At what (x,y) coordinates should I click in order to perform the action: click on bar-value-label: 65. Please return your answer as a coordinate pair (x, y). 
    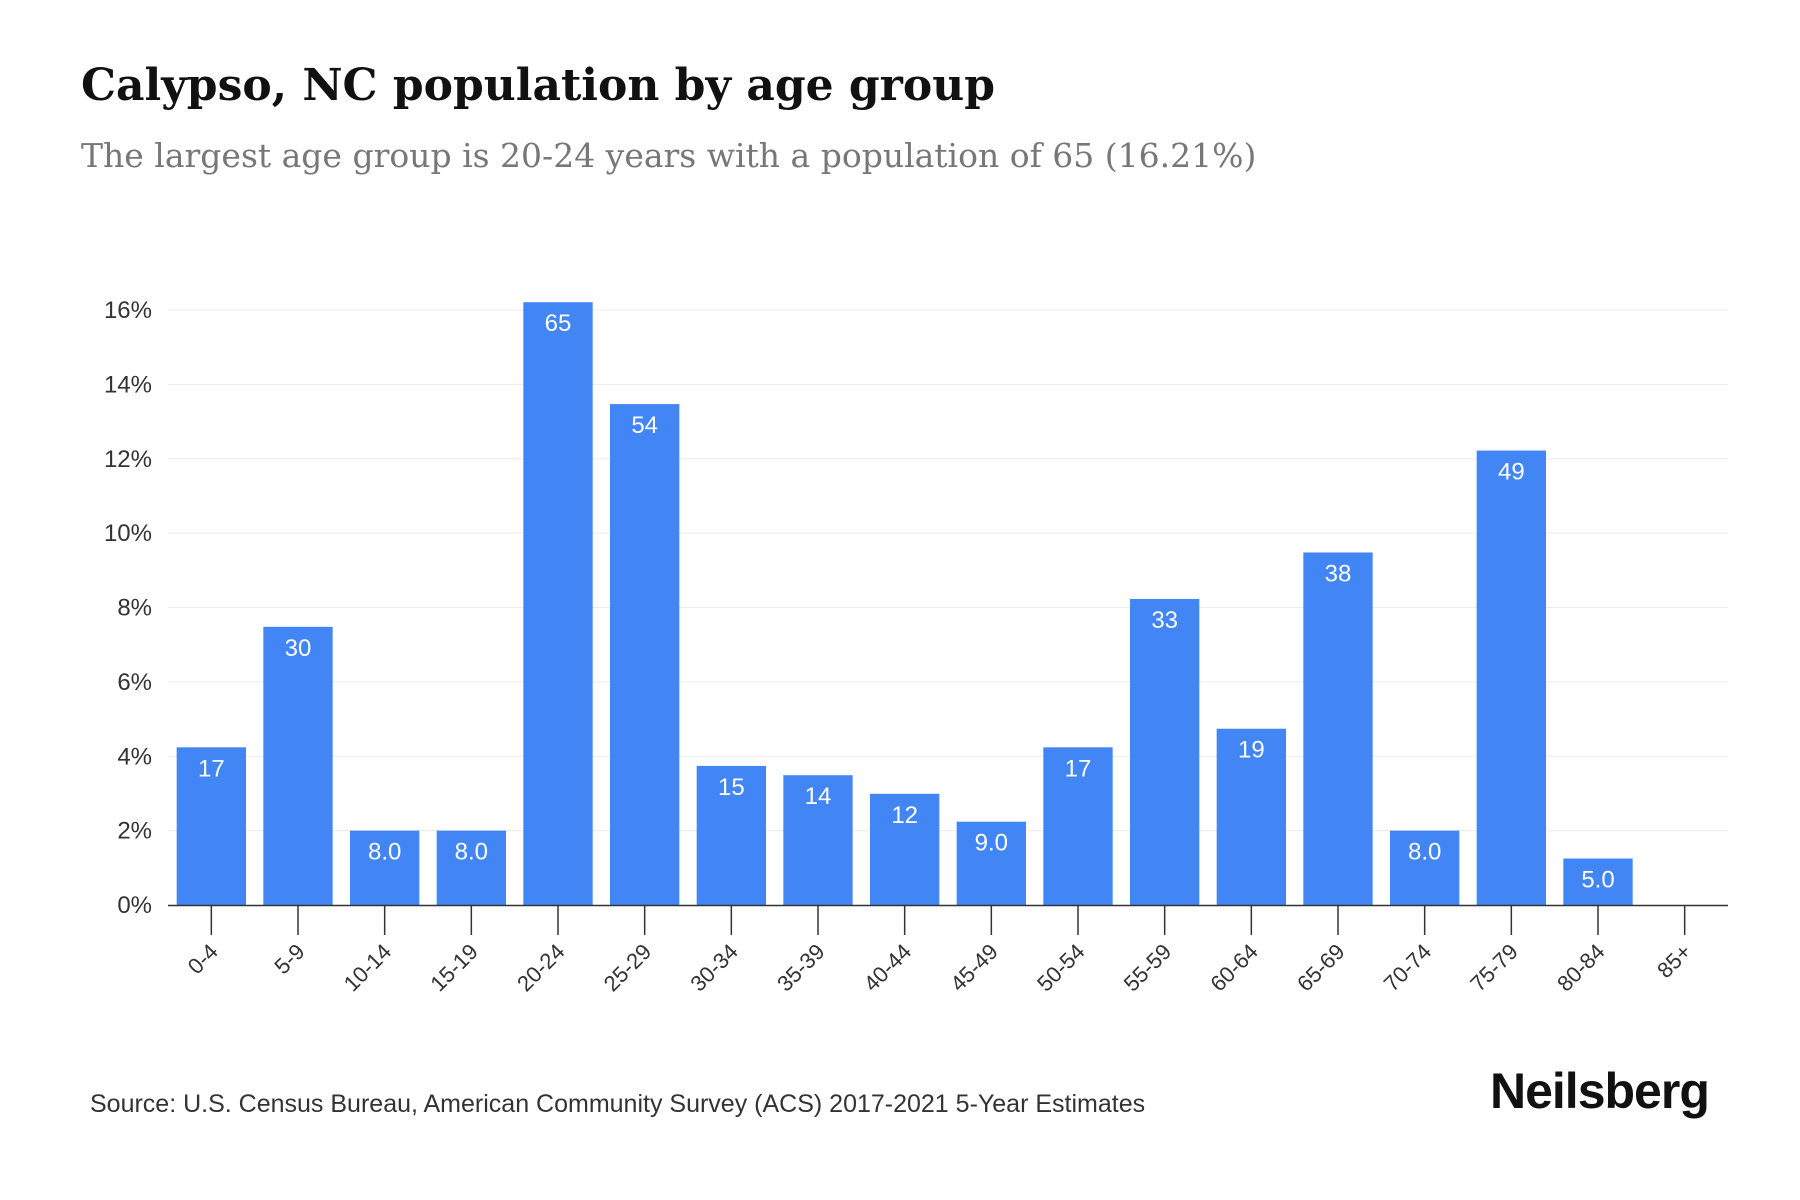
    Looking at the image, I should click on (558, 323).